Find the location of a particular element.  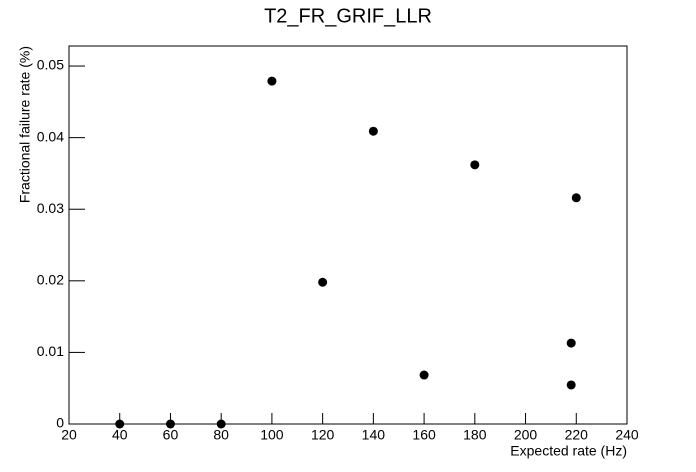

x-tick-label: 160 is located at coordinates (424, 435).